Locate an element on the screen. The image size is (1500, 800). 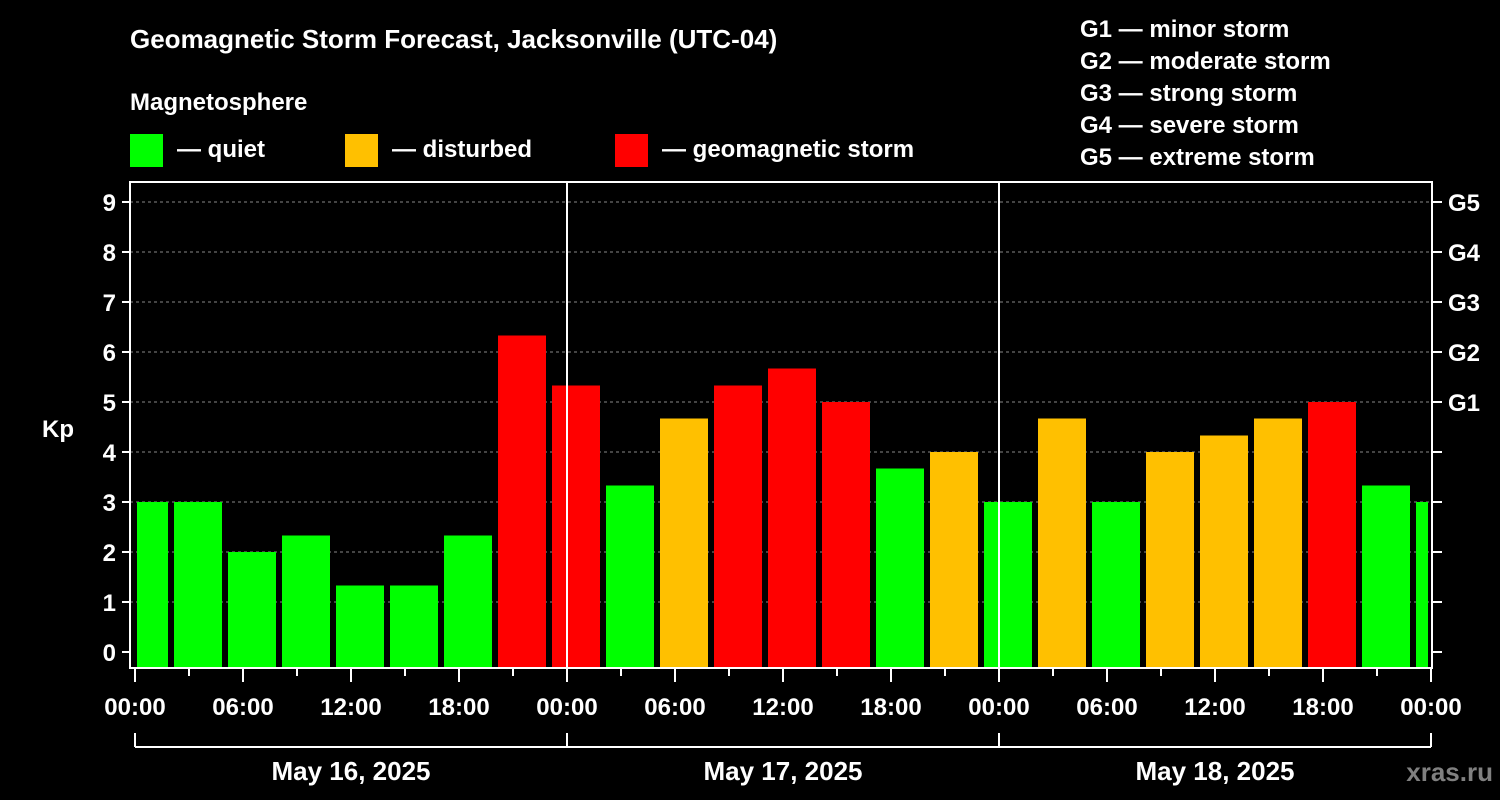
y-tick-label: 3 is located at coordinates (109, 503).